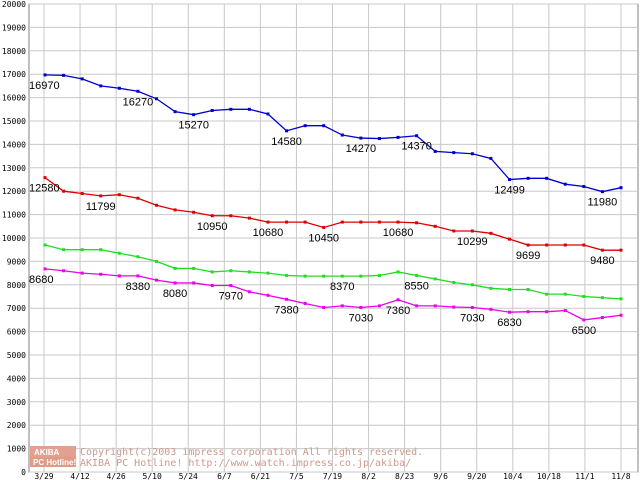 The width and height of the screenshot is (640, 480). Describe the element at coordinates (296, 476) in the screenshot. I see `x-tick-label: 7/5` at that location.